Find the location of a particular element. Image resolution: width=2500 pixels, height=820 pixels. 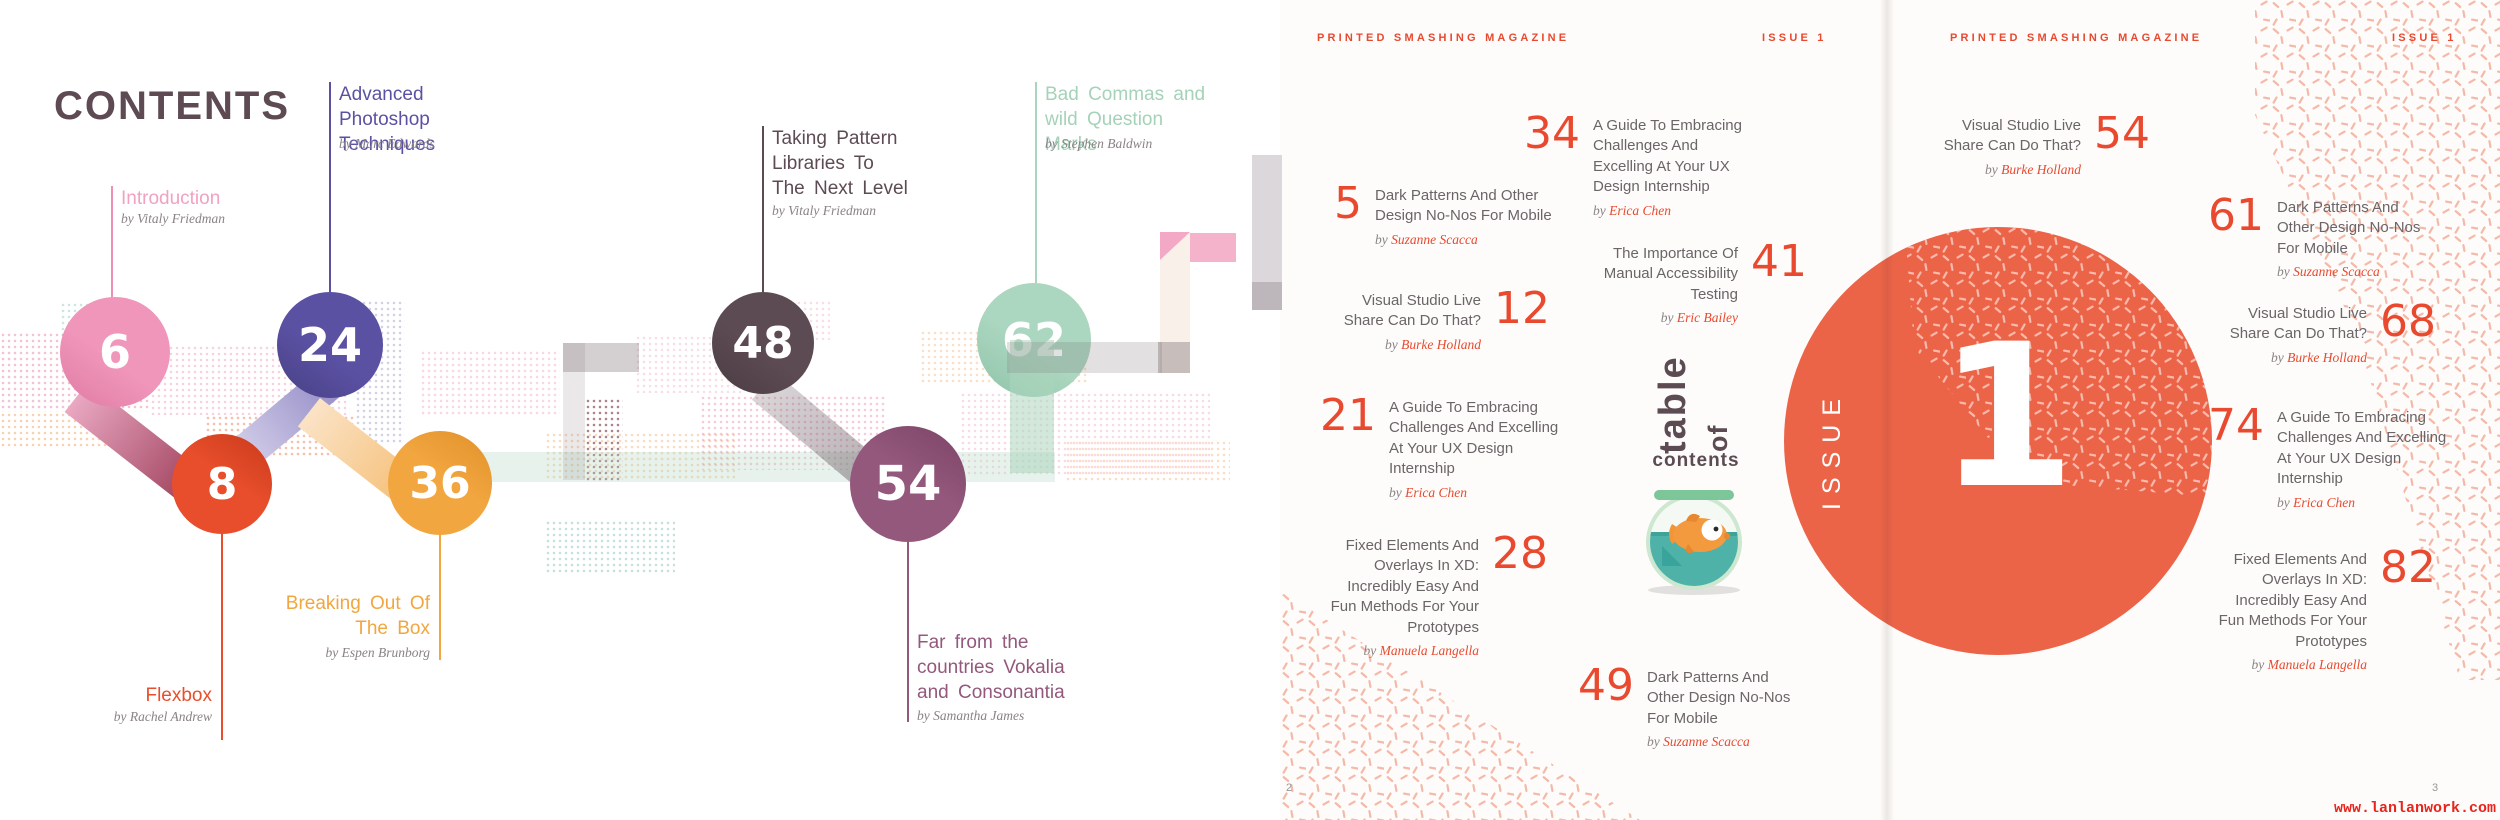

item-title: Introduction is located at coordinates (171, 198).